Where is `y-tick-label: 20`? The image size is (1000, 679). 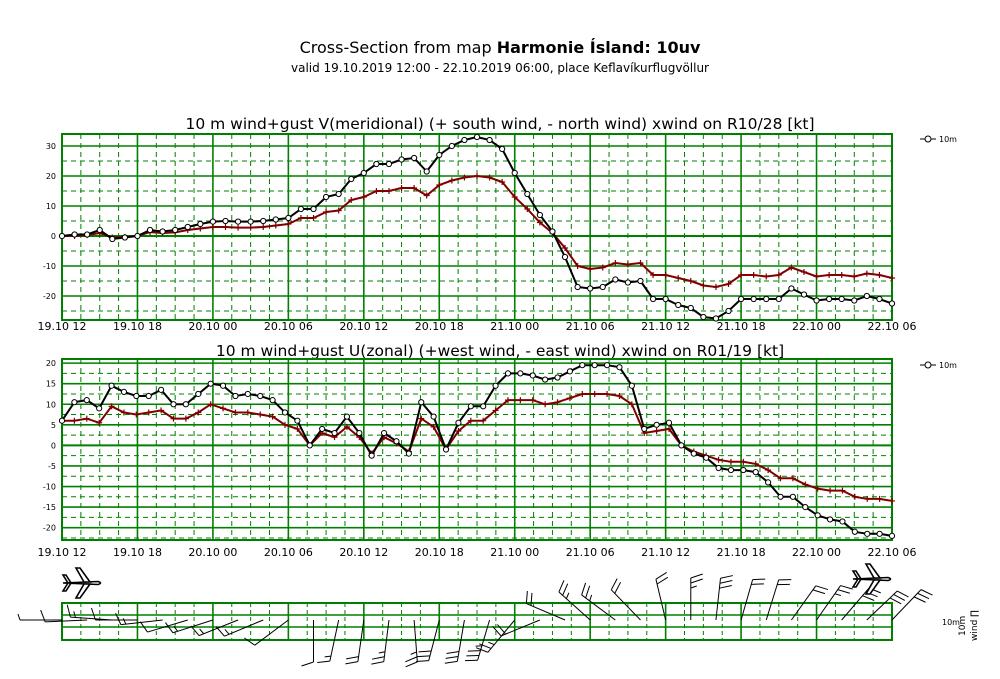
y-tick-label: 20 is located at coordinates (51, 363).